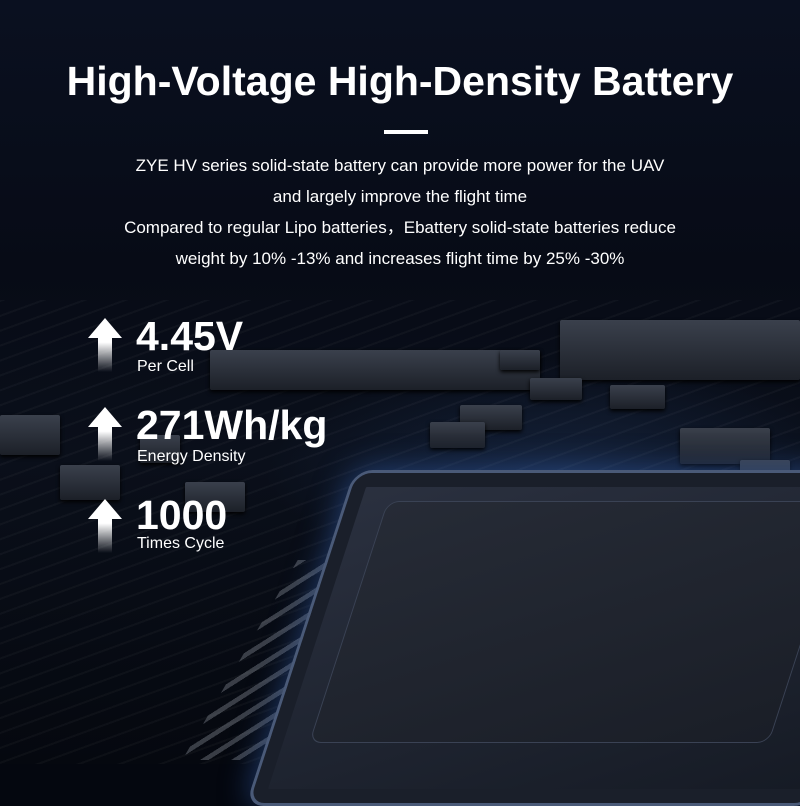 This screenshot has height=806, width=800. What do you see at coordinates (232, 425) in the screenshot?
I see `stat-value: 271Wh/kg` at bounding box center [232, 425].